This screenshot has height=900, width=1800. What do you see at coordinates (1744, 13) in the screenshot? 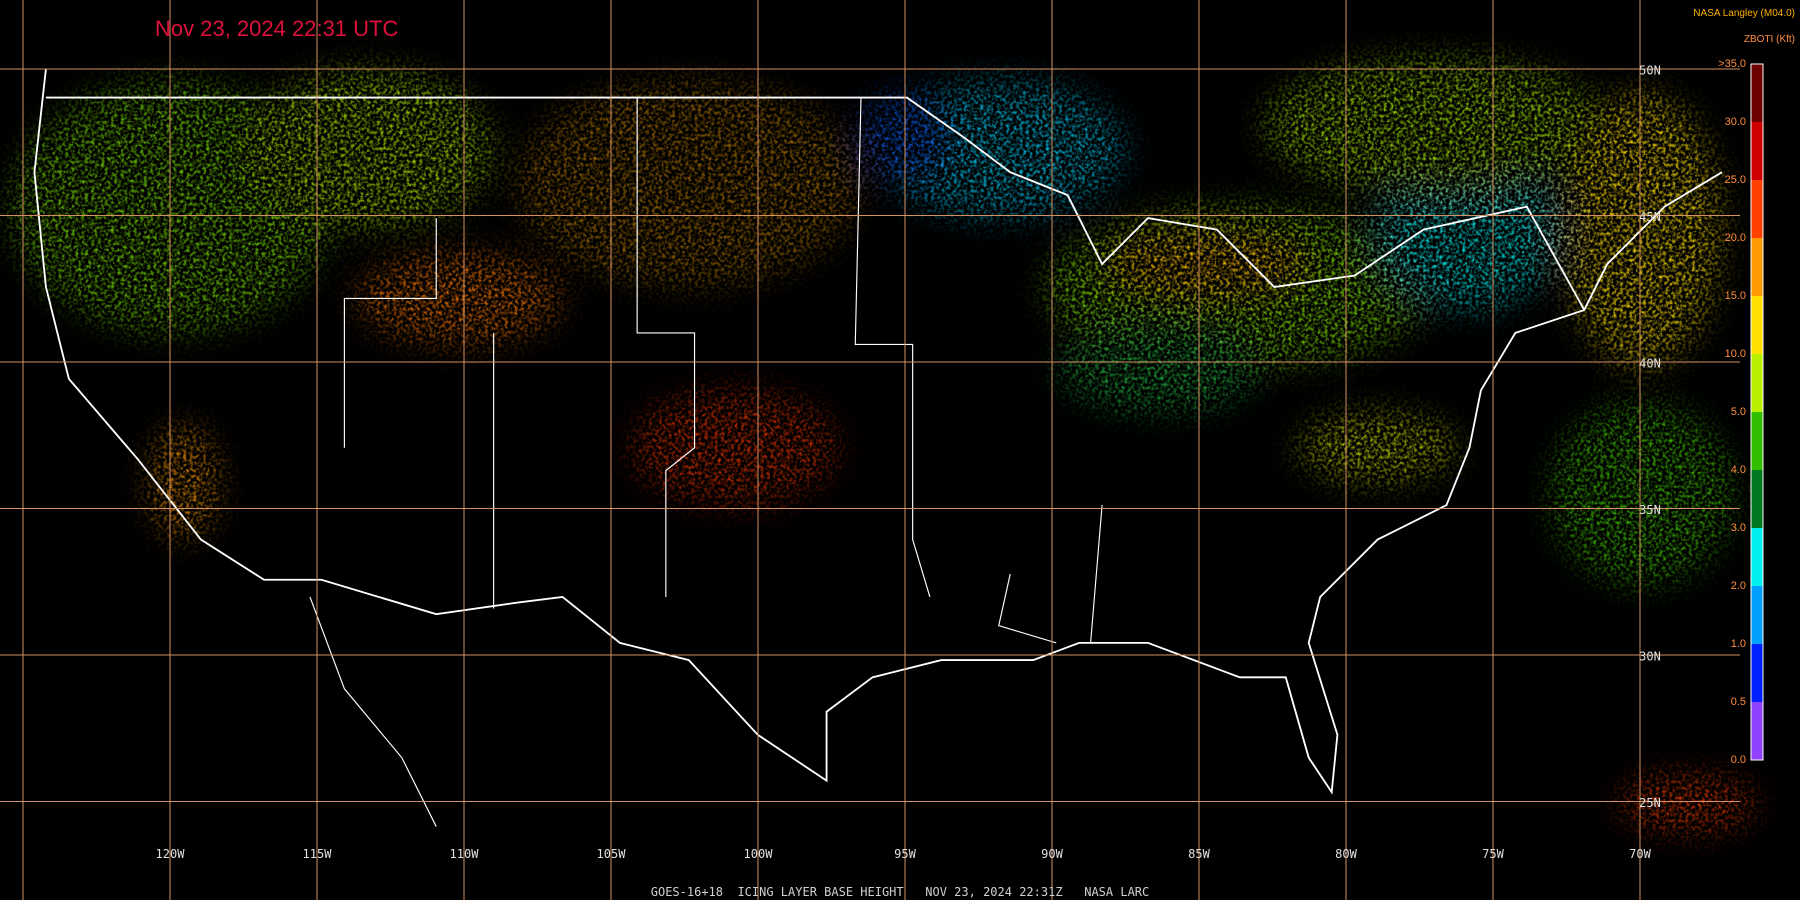
I see `credit: NASA Langley (M04.0)` at bounding box center [1744, 13].